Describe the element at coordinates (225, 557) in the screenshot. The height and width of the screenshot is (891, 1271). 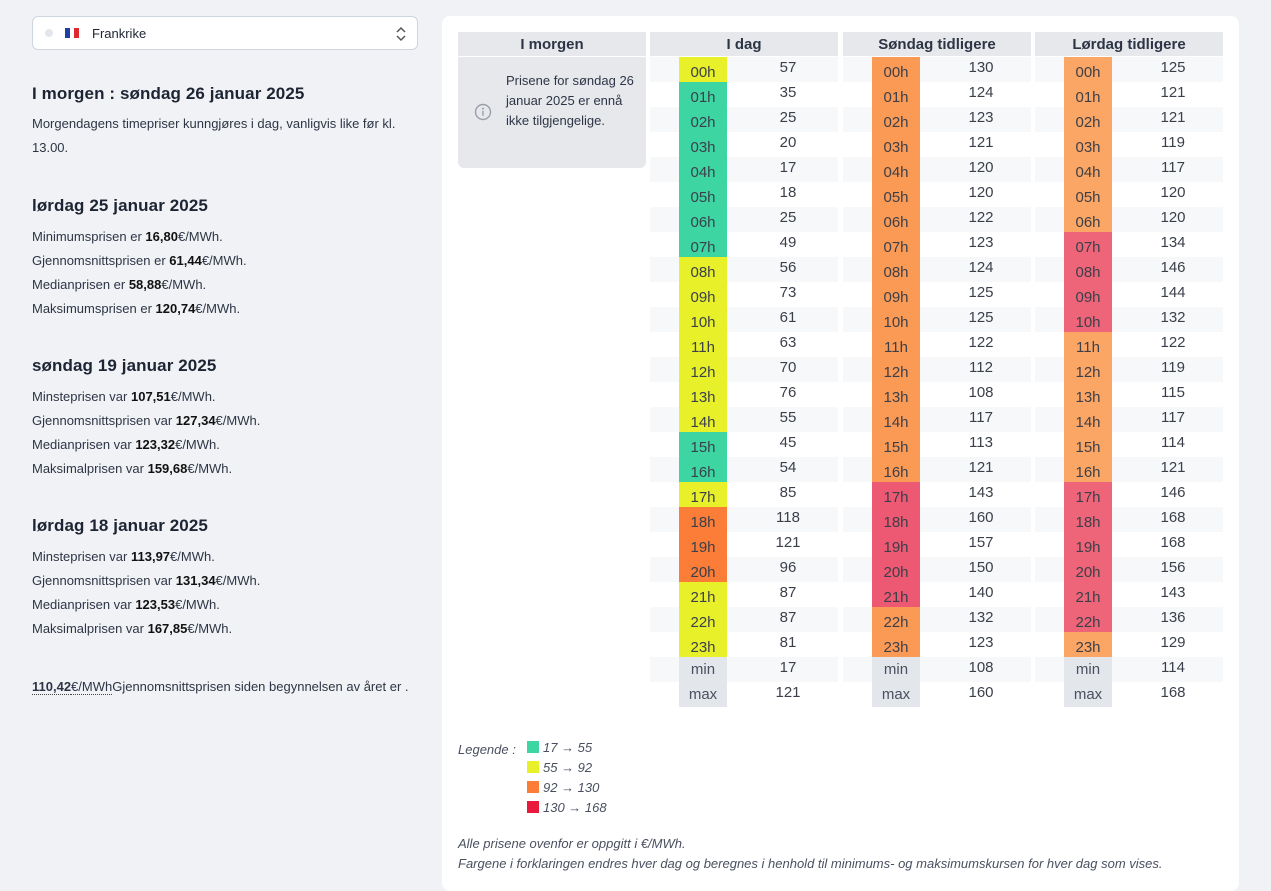
I see `stat-line: Minsteprisen var 113,97€/MWh.` at that location.